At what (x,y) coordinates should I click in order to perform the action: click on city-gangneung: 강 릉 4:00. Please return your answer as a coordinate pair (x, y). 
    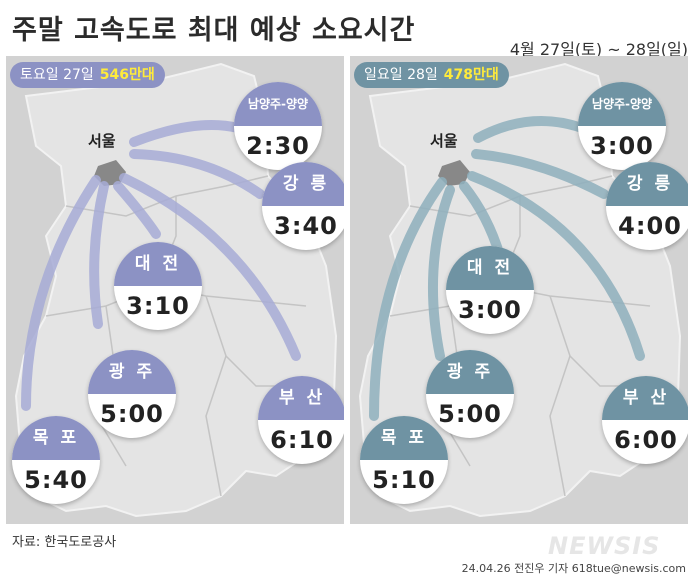
    Looking at the image, I should click on (647, 206).